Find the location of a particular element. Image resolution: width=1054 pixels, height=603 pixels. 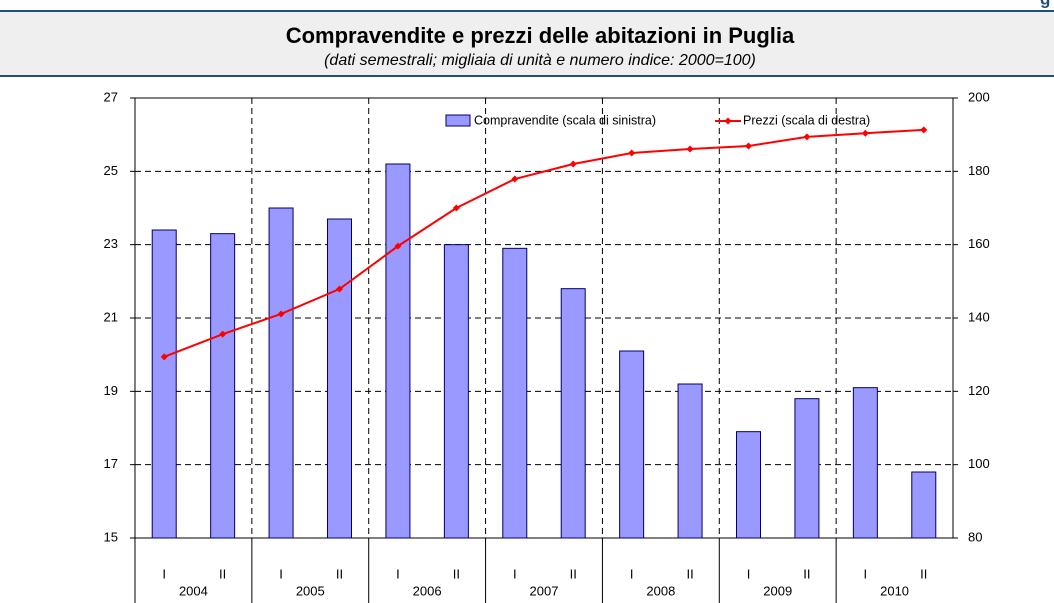

legend-label: Prezzi (scala di destra) is located at coordinates (806, 120).